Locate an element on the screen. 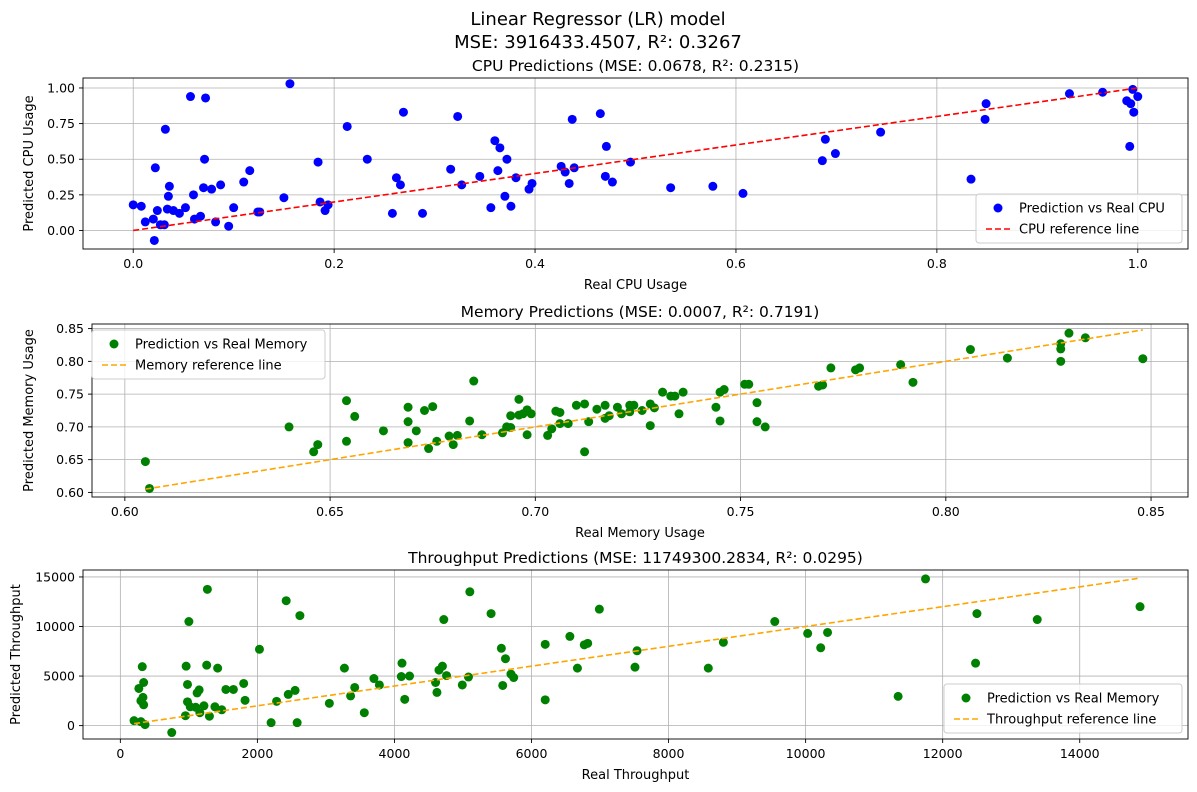 The width and height of the screenshot is (1197, 792). x-tick-label: 2000 is located at coordinates (257, 753).